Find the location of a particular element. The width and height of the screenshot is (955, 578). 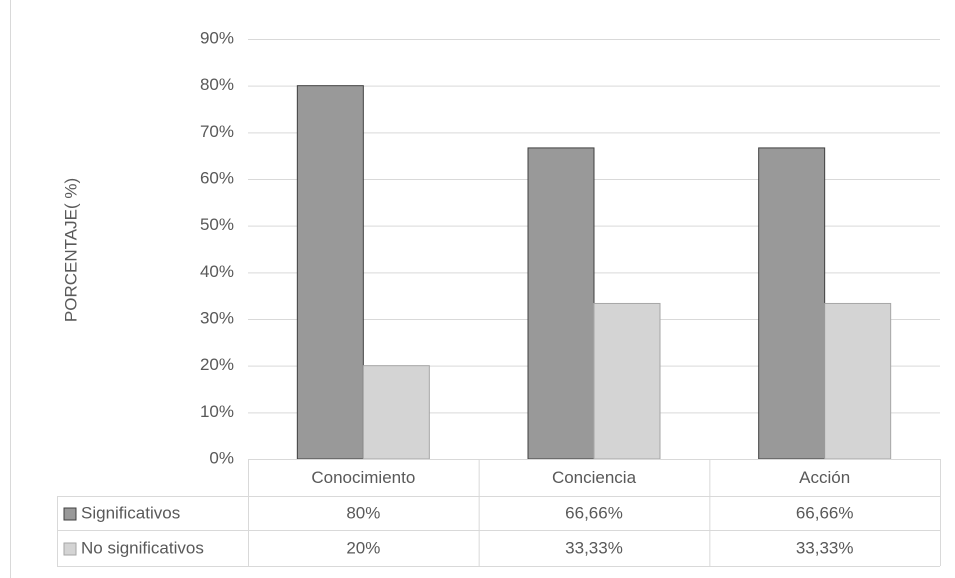

y-tick-label: 0% is located at coordinates (221, 457).